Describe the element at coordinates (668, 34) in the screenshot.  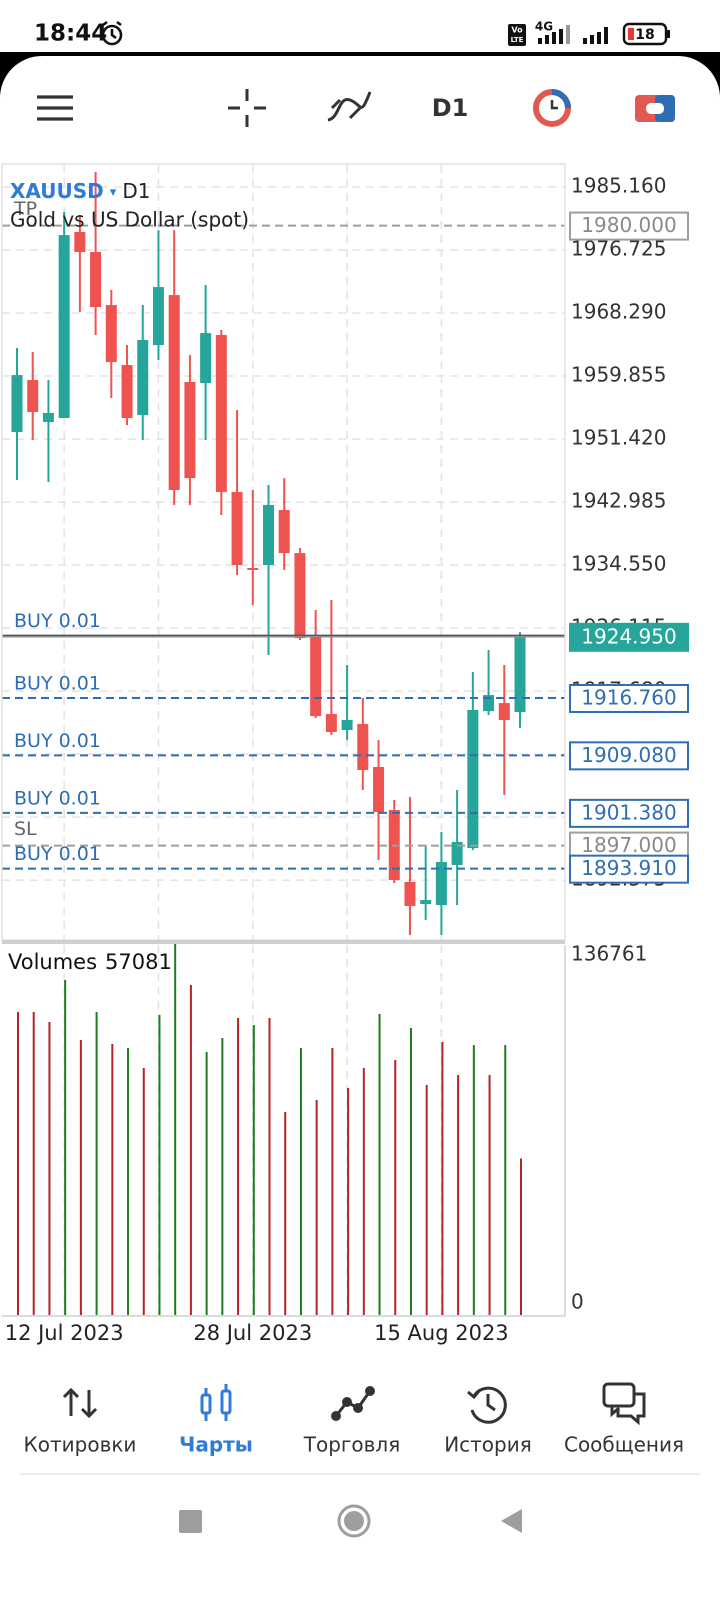
I see `battery-tip` at that location.